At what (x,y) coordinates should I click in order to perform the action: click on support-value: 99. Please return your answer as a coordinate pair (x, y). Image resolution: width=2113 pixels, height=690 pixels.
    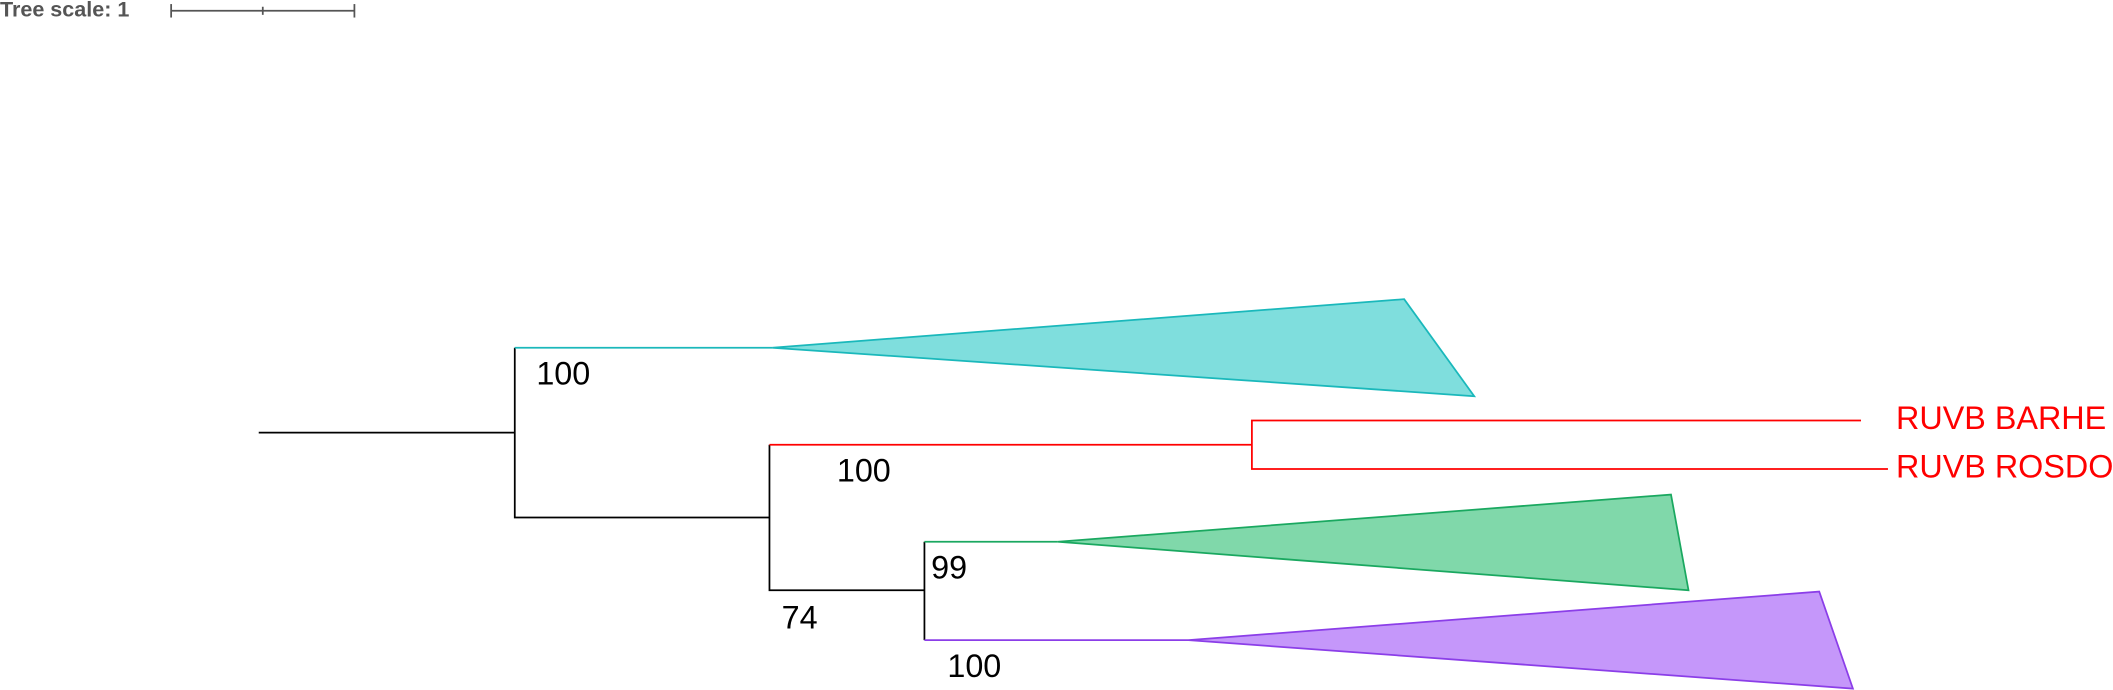
    Looking at the image, I should click on (949, 568).